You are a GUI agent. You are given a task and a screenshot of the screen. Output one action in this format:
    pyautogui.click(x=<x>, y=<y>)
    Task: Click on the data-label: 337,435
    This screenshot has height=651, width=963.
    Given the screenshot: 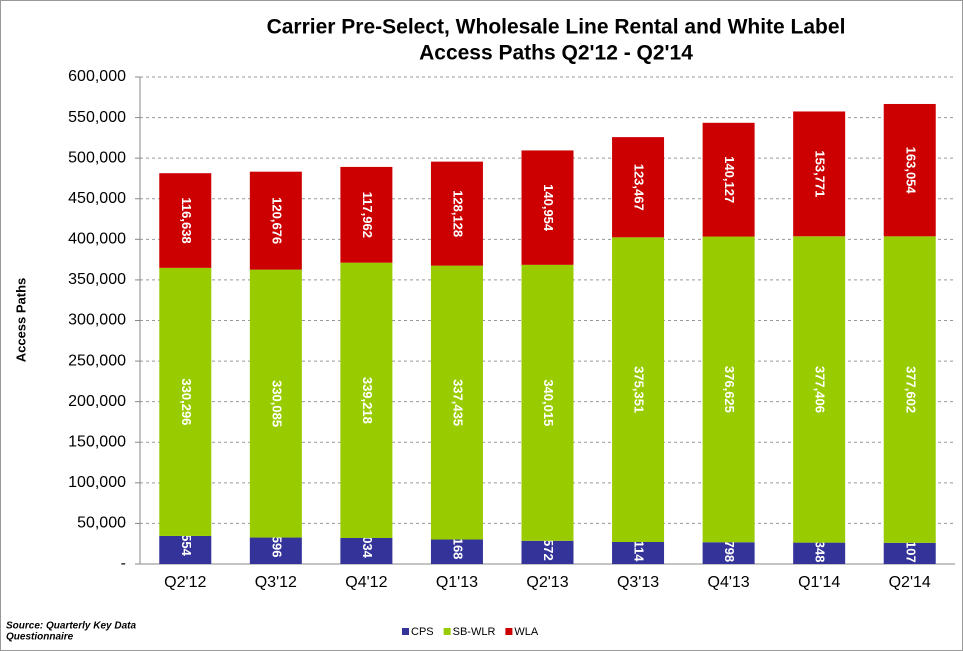 What is the action you would take?
    pyautogui.click(x=458, y=402)
    